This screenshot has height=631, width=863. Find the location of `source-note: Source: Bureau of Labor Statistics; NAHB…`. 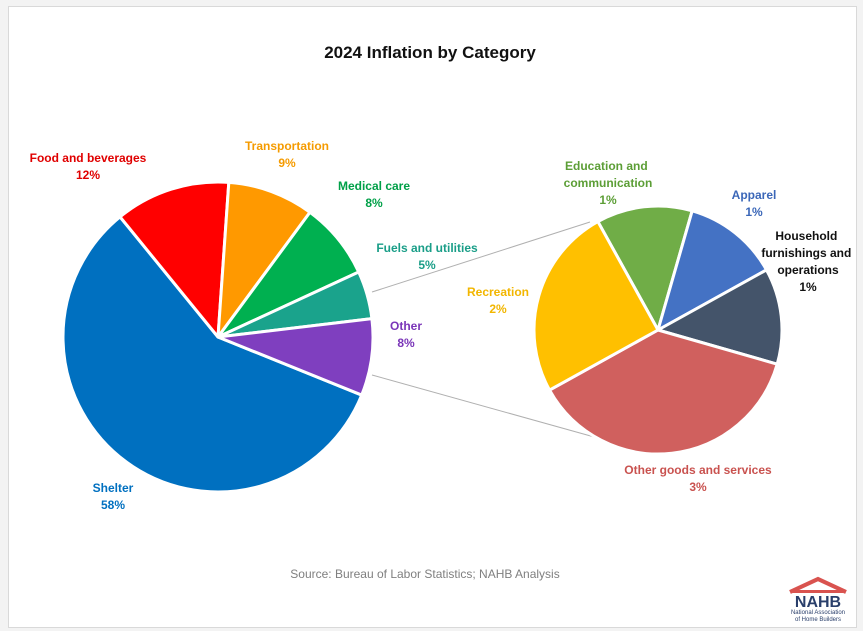

source-note: Source: Bureau of Labor Statistics; NAHB… is located at coordinates (424, 574).